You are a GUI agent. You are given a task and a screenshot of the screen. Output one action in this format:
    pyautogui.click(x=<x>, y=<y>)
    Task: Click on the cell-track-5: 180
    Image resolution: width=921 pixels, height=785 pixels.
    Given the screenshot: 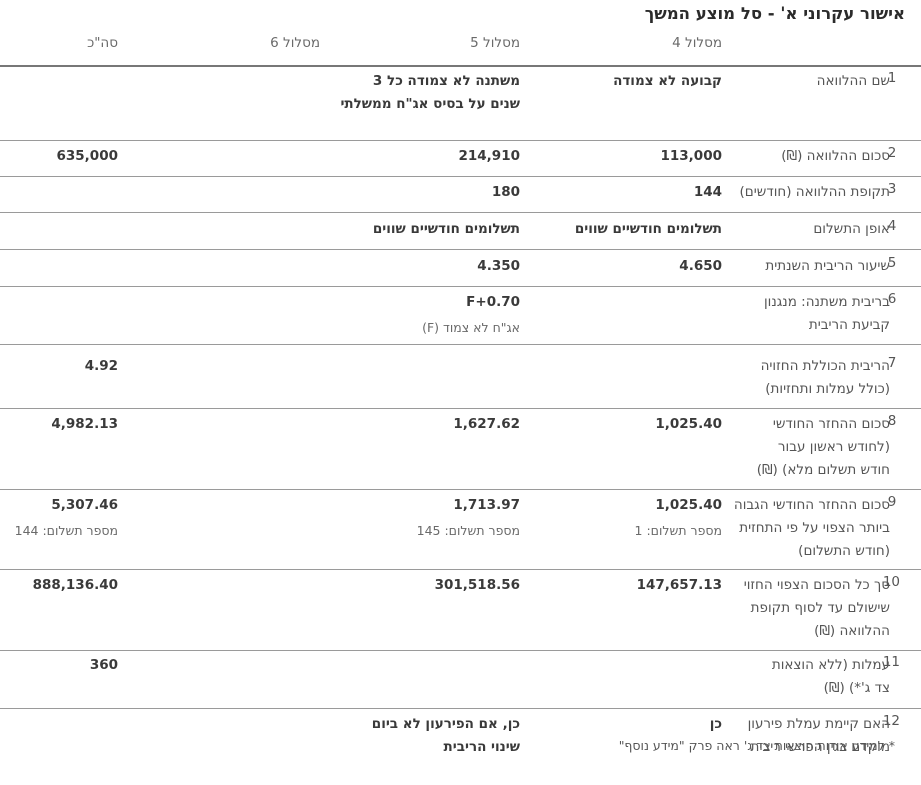 What is the action you would take?
    pyautogui.click(x=505, y=192)
    